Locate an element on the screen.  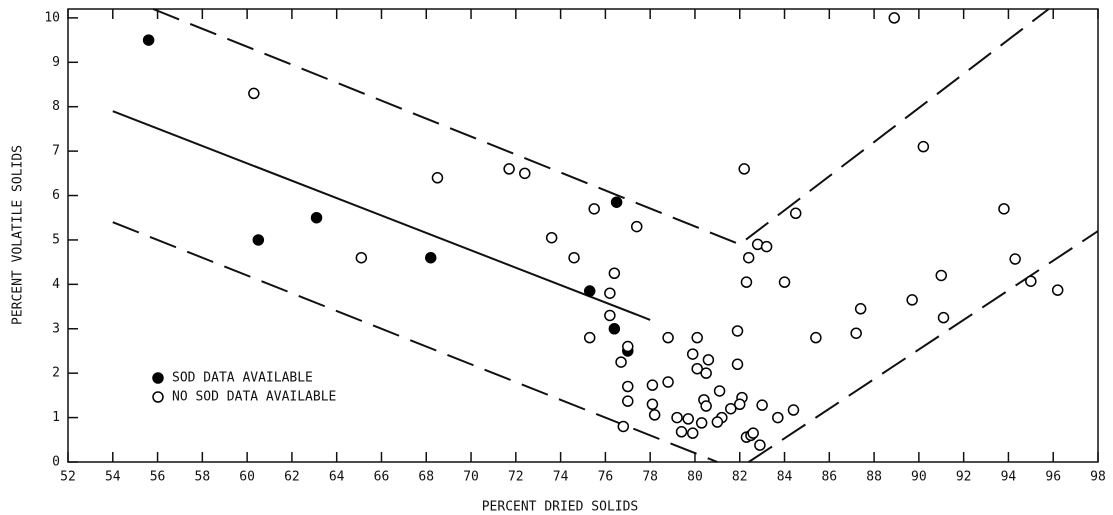
trend-line is located at coordinates (923, 346).